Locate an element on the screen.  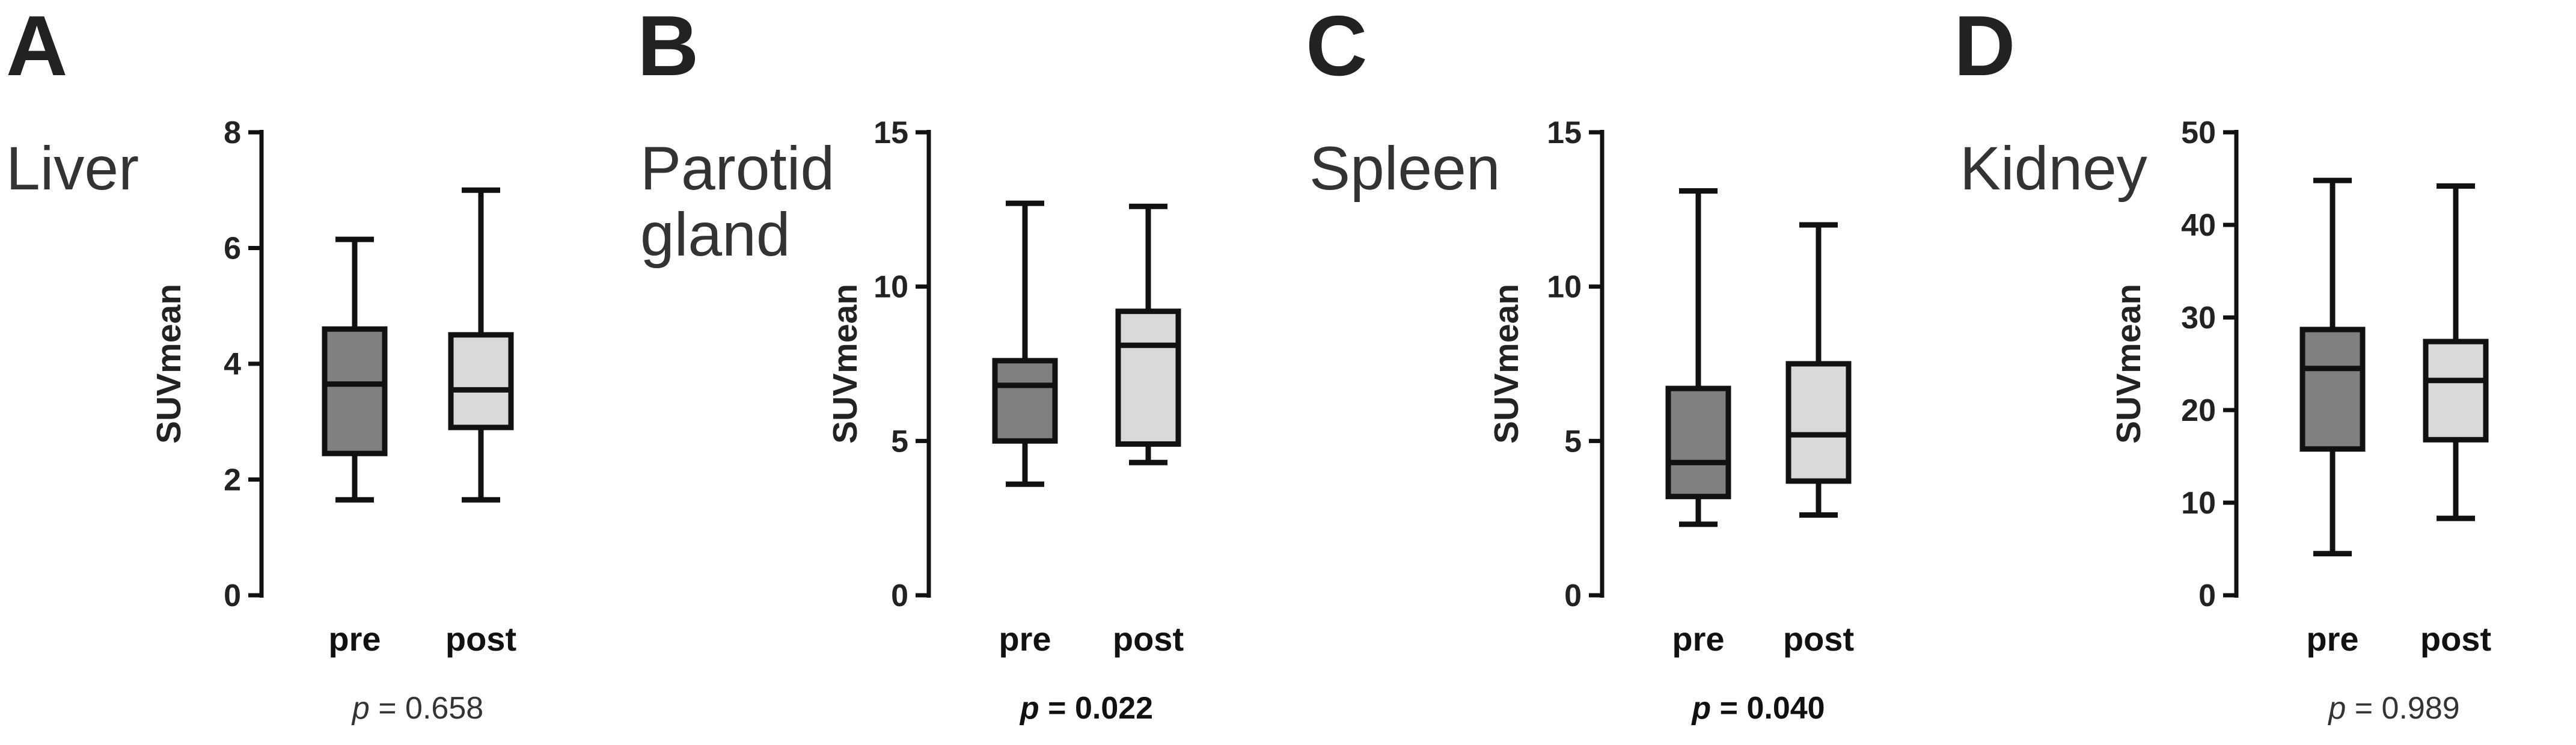
p-value-label: p = 0.022 is located at coordinates (1086, 708).